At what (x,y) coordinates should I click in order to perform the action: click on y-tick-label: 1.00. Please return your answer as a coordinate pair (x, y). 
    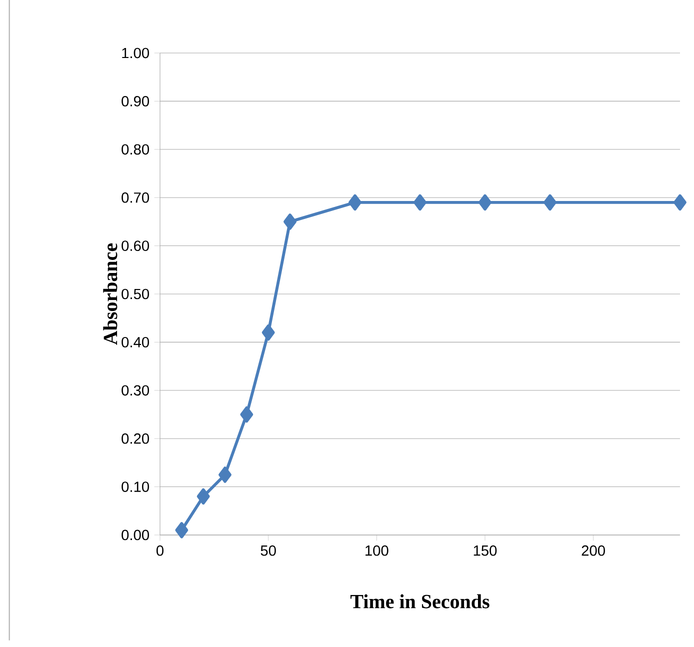
    Looking at the image, I should click on (136, 53).